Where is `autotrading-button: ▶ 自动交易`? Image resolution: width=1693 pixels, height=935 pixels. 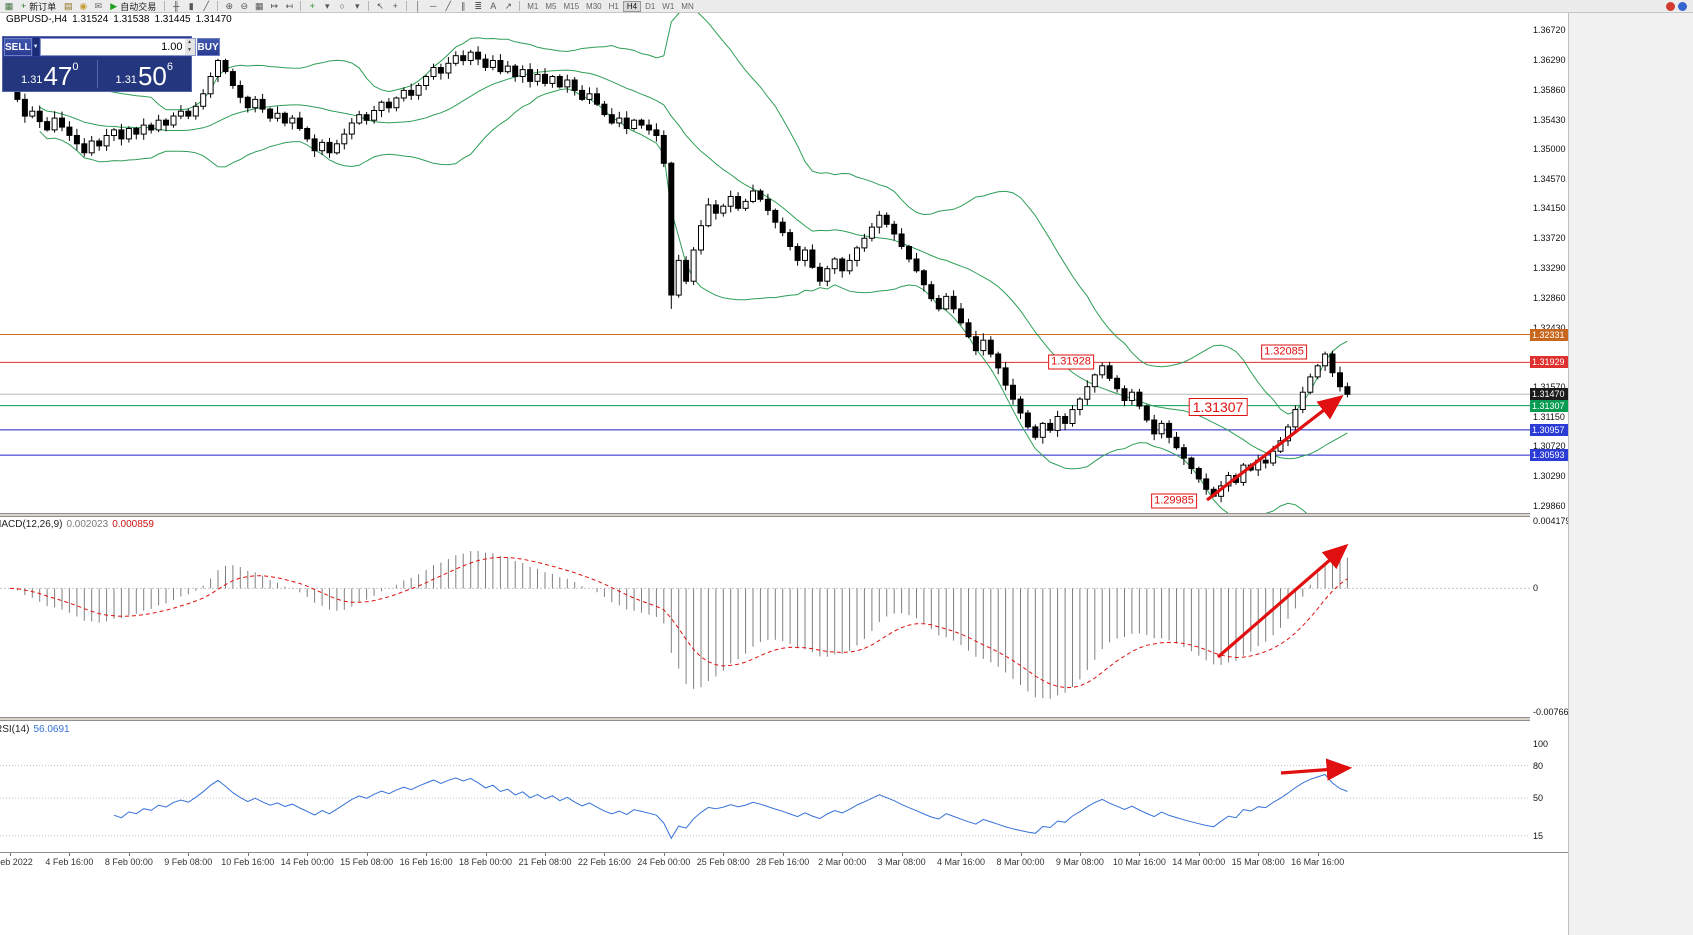
autotrading-button: ▶ 自动交易 is located at coordinates (133, 6).